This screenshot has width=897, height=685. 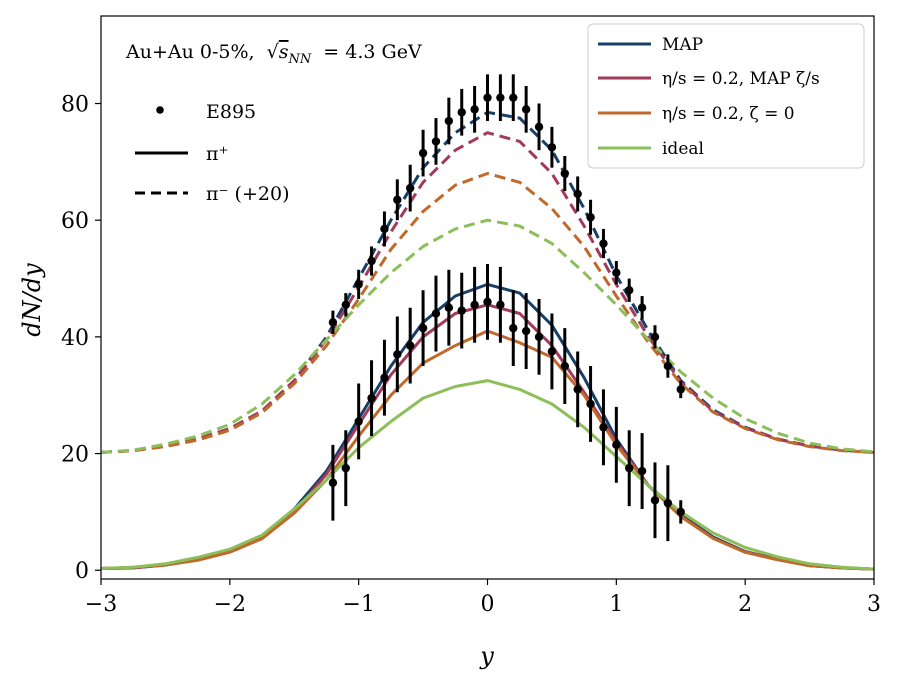 What do you see at coordinates (75, 221) in the screenshot?
I see `y-tick-label: 60` at bounding box center [75, 221].